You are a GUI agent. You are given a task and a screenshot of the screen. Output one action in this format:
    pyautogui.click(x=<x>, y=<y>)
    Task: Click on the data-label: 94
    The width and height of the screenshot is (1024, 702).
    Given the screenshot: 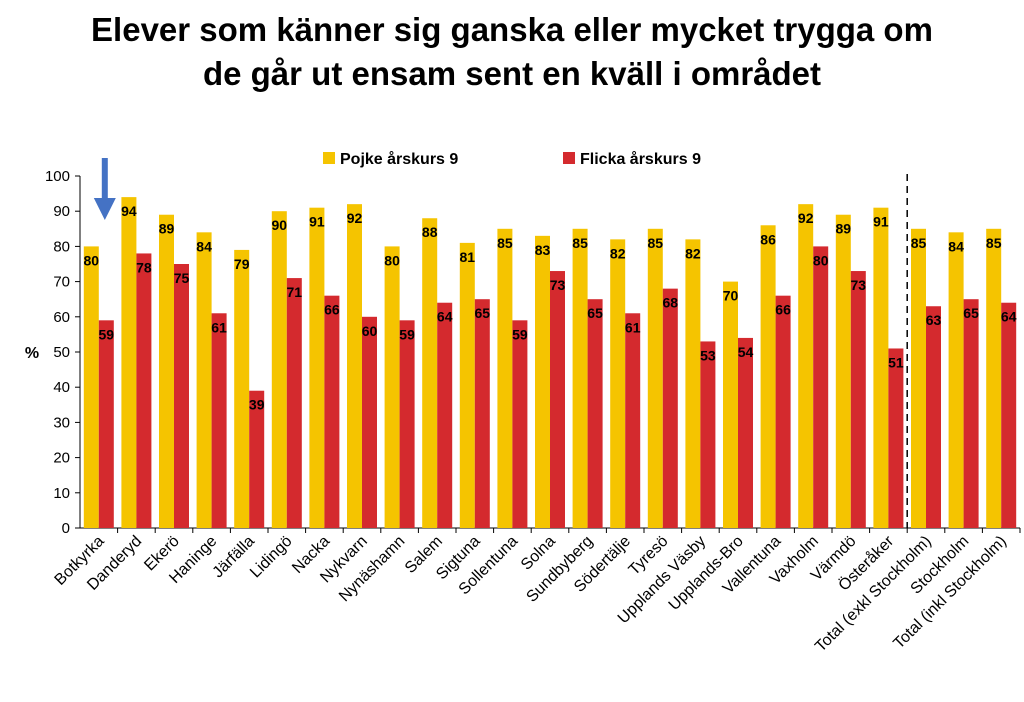 What is the action you would take?
    pyautogui.click(x=129, y=211)
    